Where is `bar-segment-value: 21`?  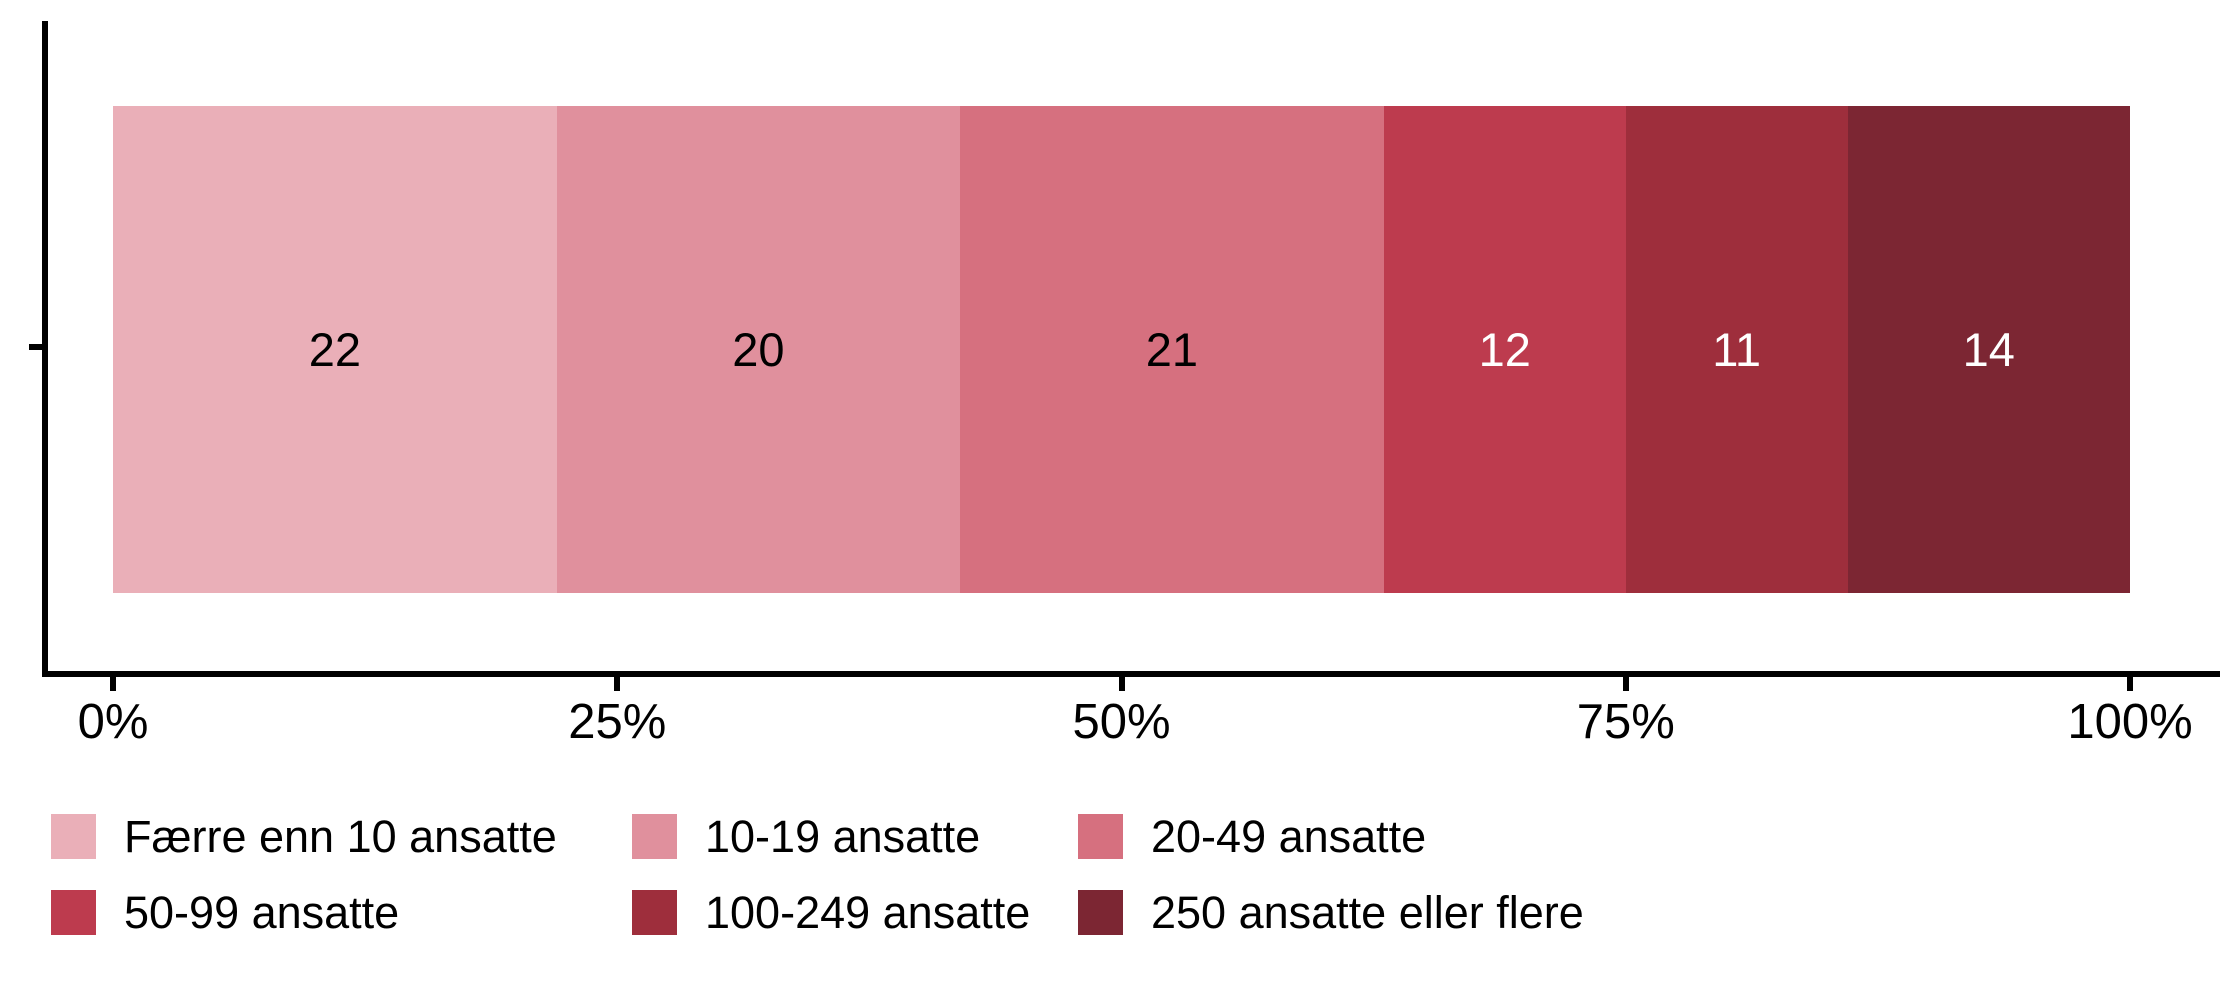
bar-segment-value: 21 is located at coordinates (1172, 349).